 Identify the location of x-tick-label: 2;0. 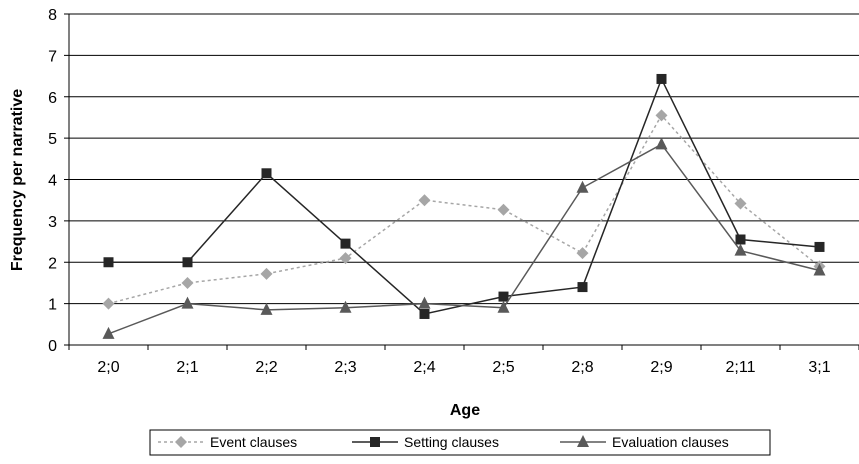
(108, 367).